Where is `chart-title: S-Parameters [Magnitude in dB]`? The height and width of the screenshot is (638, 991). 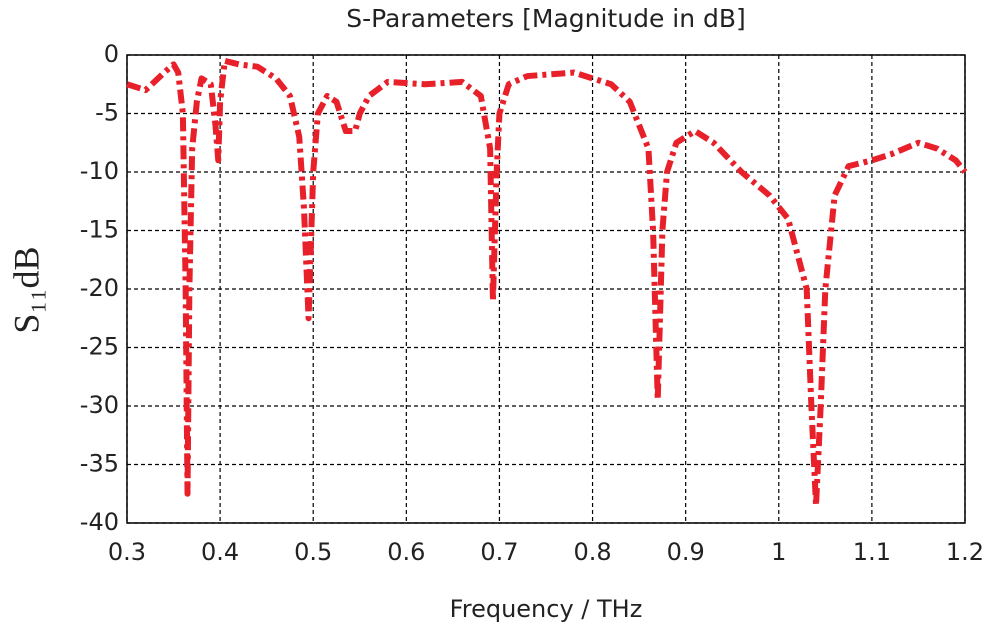 chart-title: S-Parameters [Magnitude in dB] is located at coordinates (546, 18).